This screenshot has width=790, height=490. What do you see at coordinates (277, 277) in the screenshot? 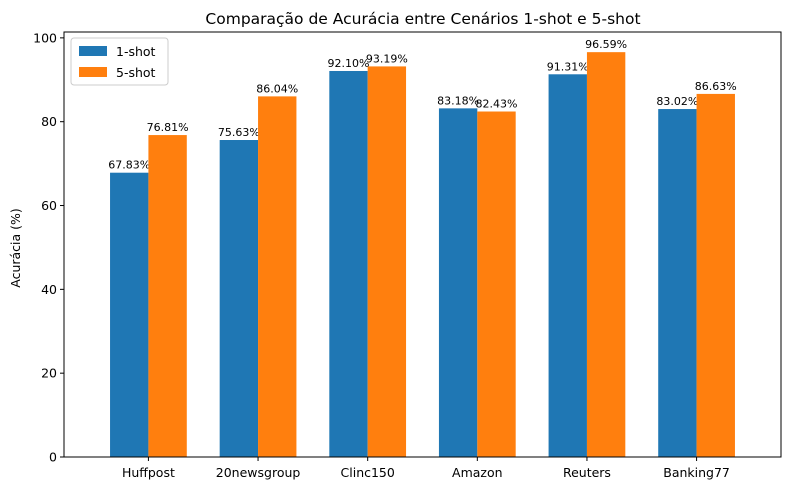
I see `bar-5-shot-20newsgroup` at bounding box center [277, 277].